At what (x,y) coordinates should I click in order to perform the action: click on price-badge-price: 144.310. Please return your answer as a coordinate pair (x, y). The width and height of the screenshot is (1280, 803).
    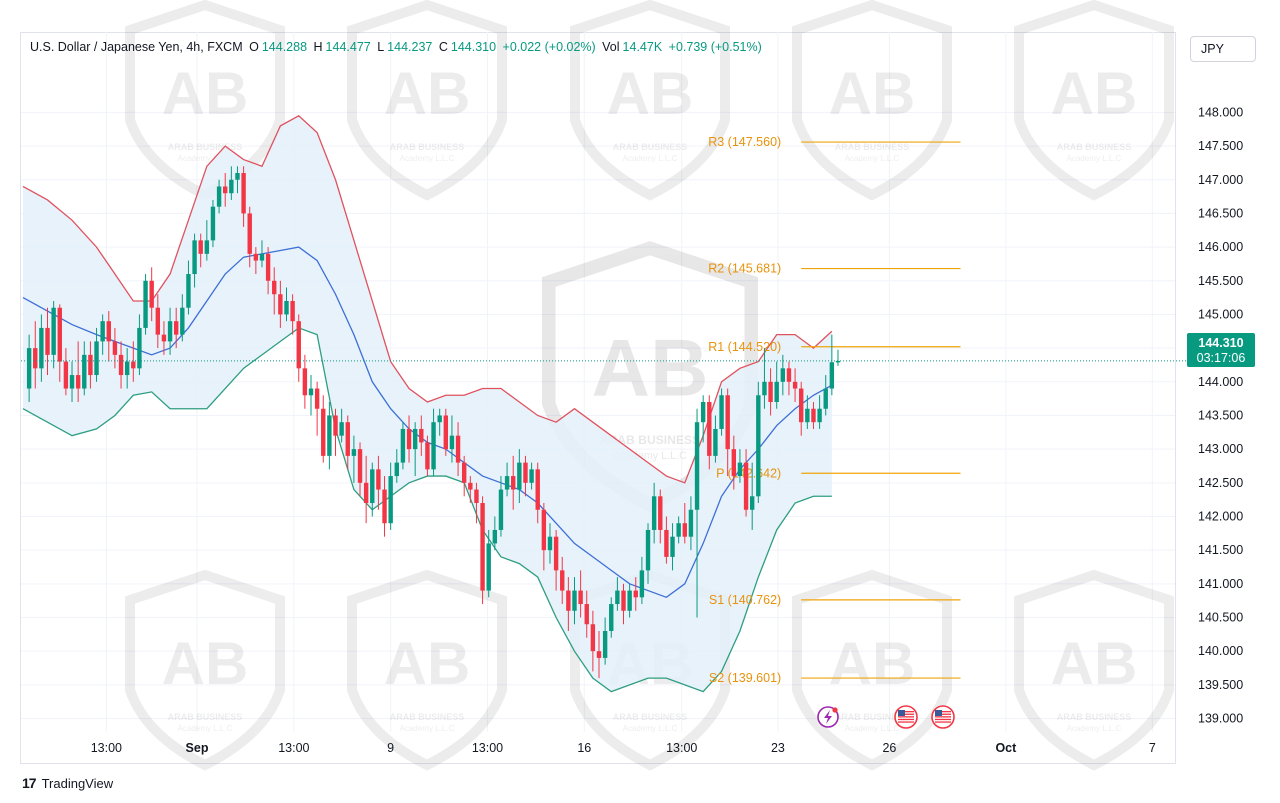
    Looking at the image, I should click on (1220, 343).